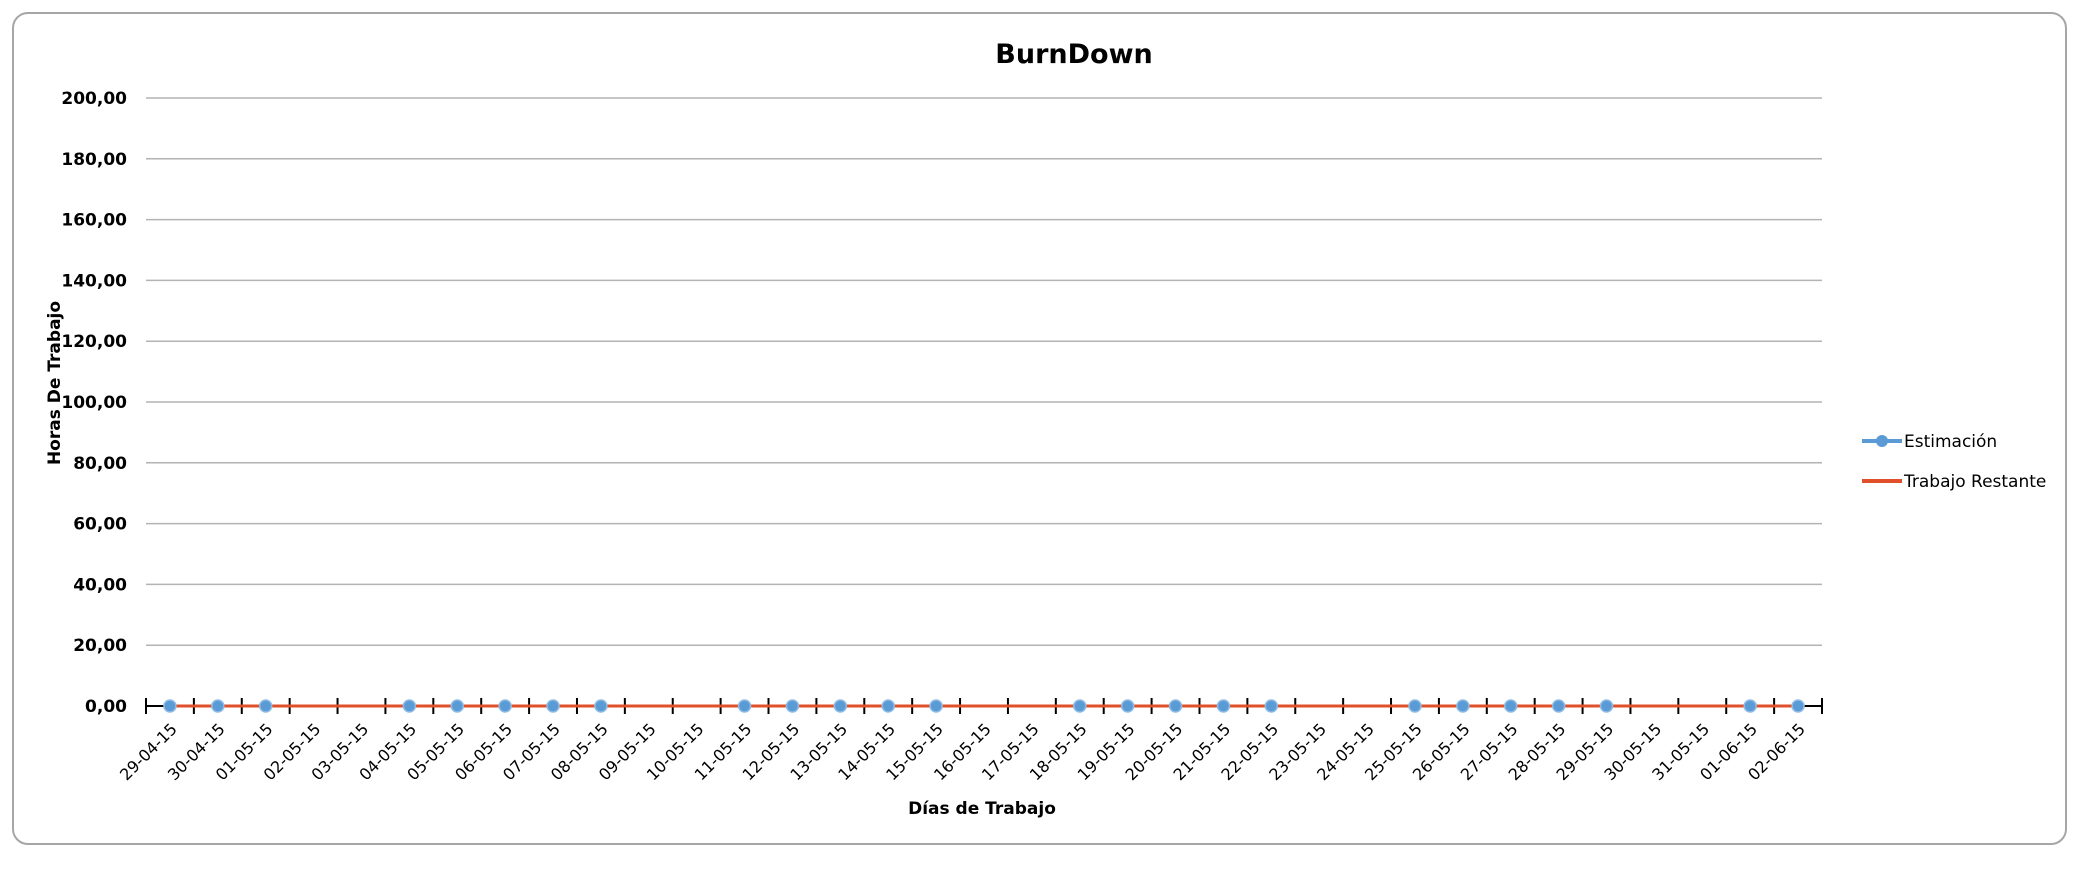 The height and width of the screenshot is (870, 2082). What do you see at coordinates (100, 585) in the screenshot?
I see `y-tick-label: 40,00` at bounding box center [100, 585].